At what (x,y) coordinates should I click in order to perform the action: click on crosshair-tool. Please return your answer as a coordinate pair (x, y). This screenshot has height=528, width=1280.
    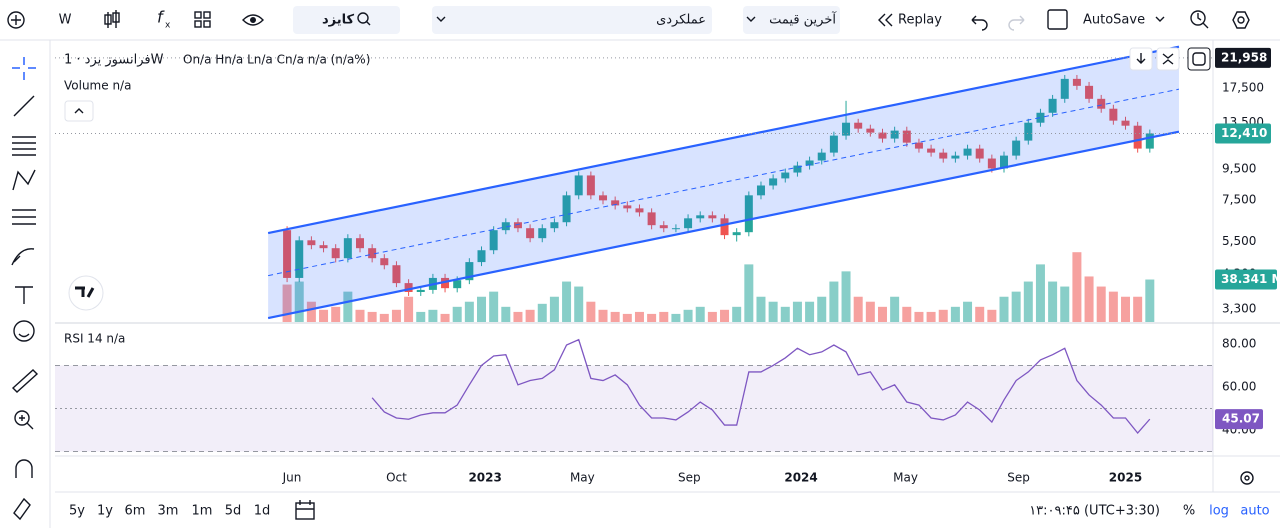
    Looking at the image, I should click on (24, 68).